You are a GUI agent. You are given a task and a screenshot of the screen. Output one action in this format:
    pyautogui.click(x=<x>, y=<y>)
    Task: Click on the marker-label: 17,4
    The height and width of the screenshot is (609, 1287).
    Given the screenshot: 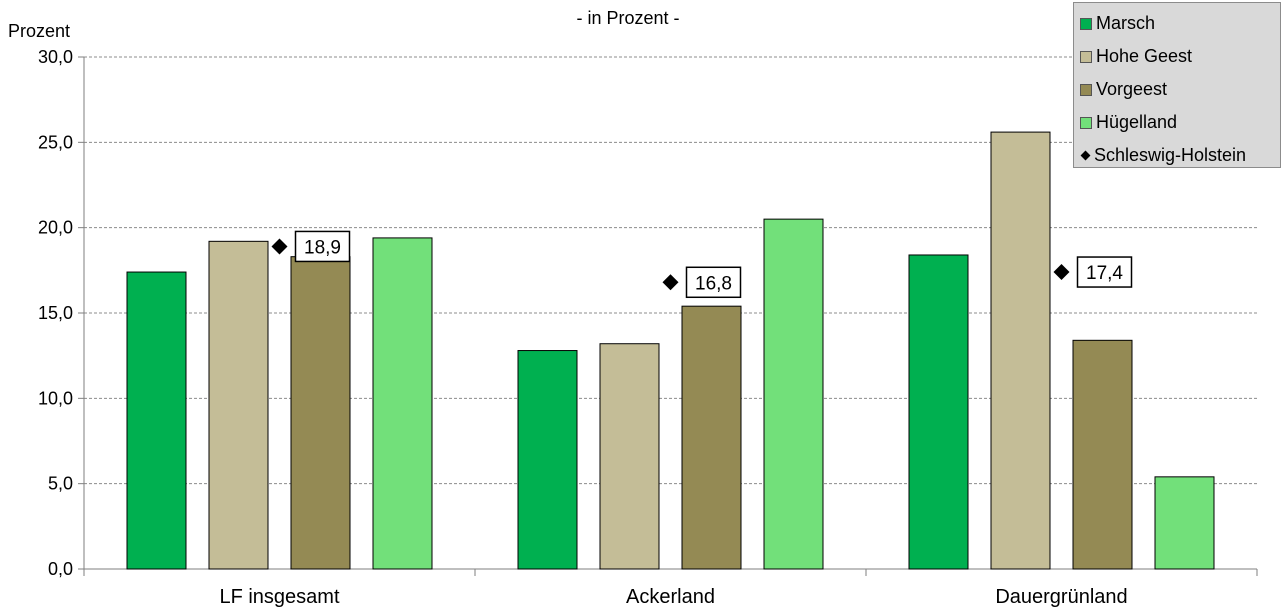 What is the action you would take?
    pyautogui.click(x=1104, y=273)
    